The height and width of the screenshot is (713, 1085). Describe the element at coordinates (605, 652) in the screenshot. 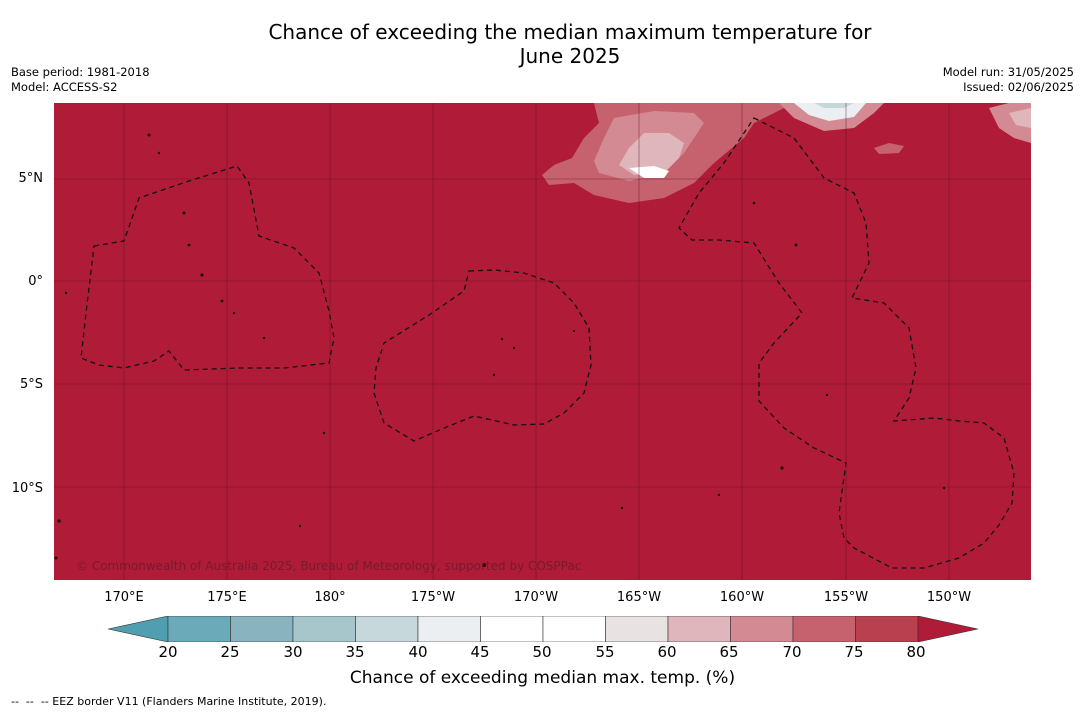

I see `cbar-tick-55: 55` at that location.